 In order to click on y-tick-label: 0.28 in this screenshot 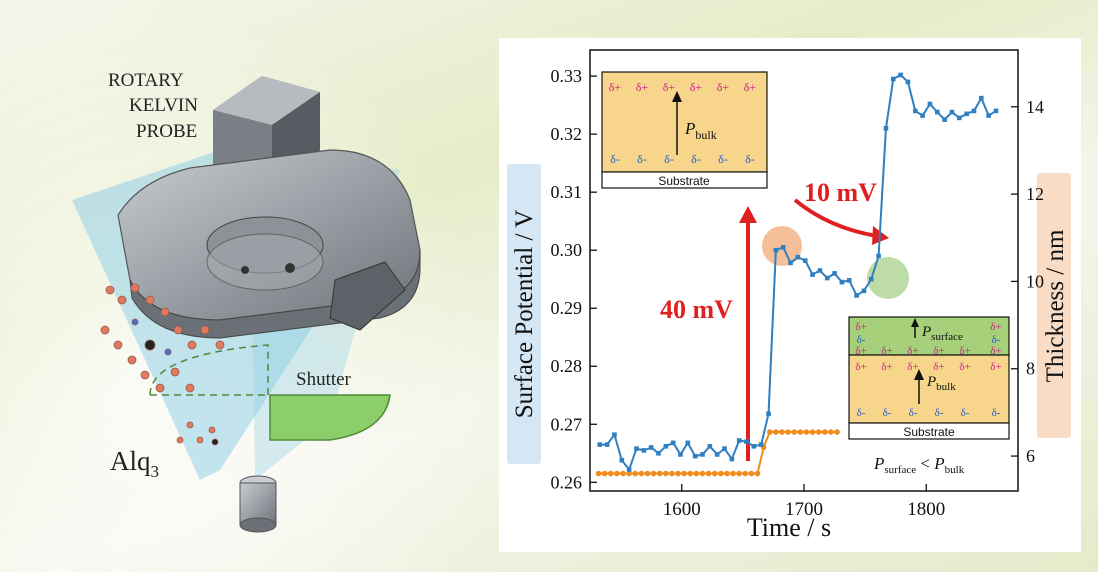, I will do `click(567, 366)`.